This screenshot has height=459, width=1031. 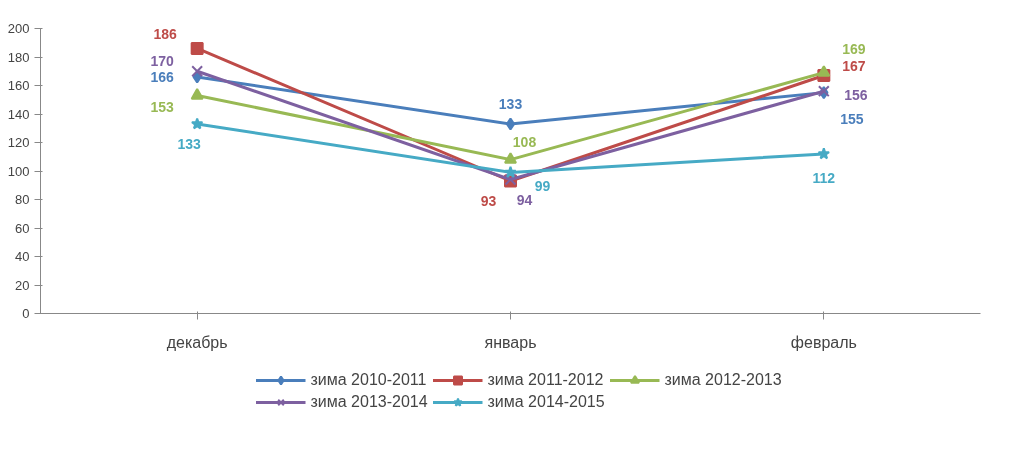 I want to click on data-label: 93, so click(x=488, y=200).